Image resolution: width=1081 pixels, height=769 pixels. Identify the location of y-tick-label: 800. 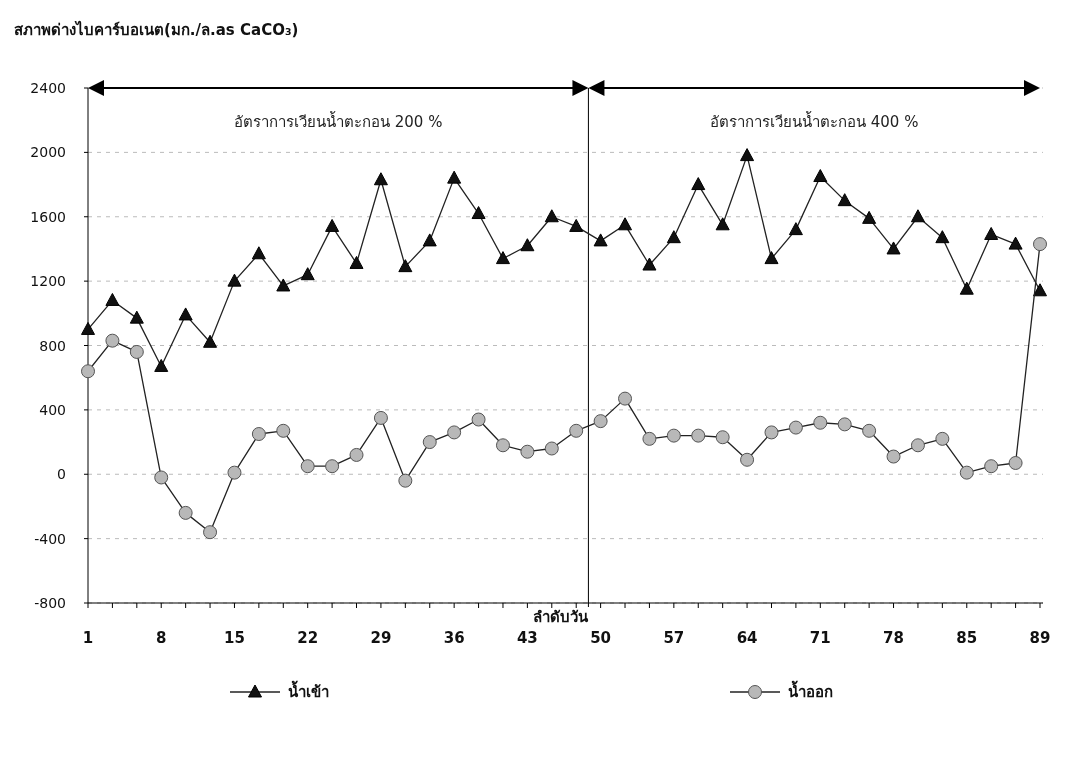
(52, 345).